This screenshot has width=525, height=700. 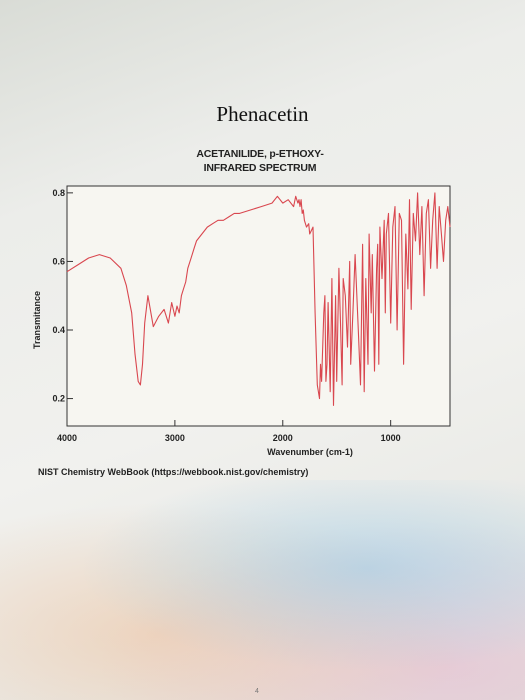 I want to click on x-tick-label: 2000, so click(x=283, y=438).